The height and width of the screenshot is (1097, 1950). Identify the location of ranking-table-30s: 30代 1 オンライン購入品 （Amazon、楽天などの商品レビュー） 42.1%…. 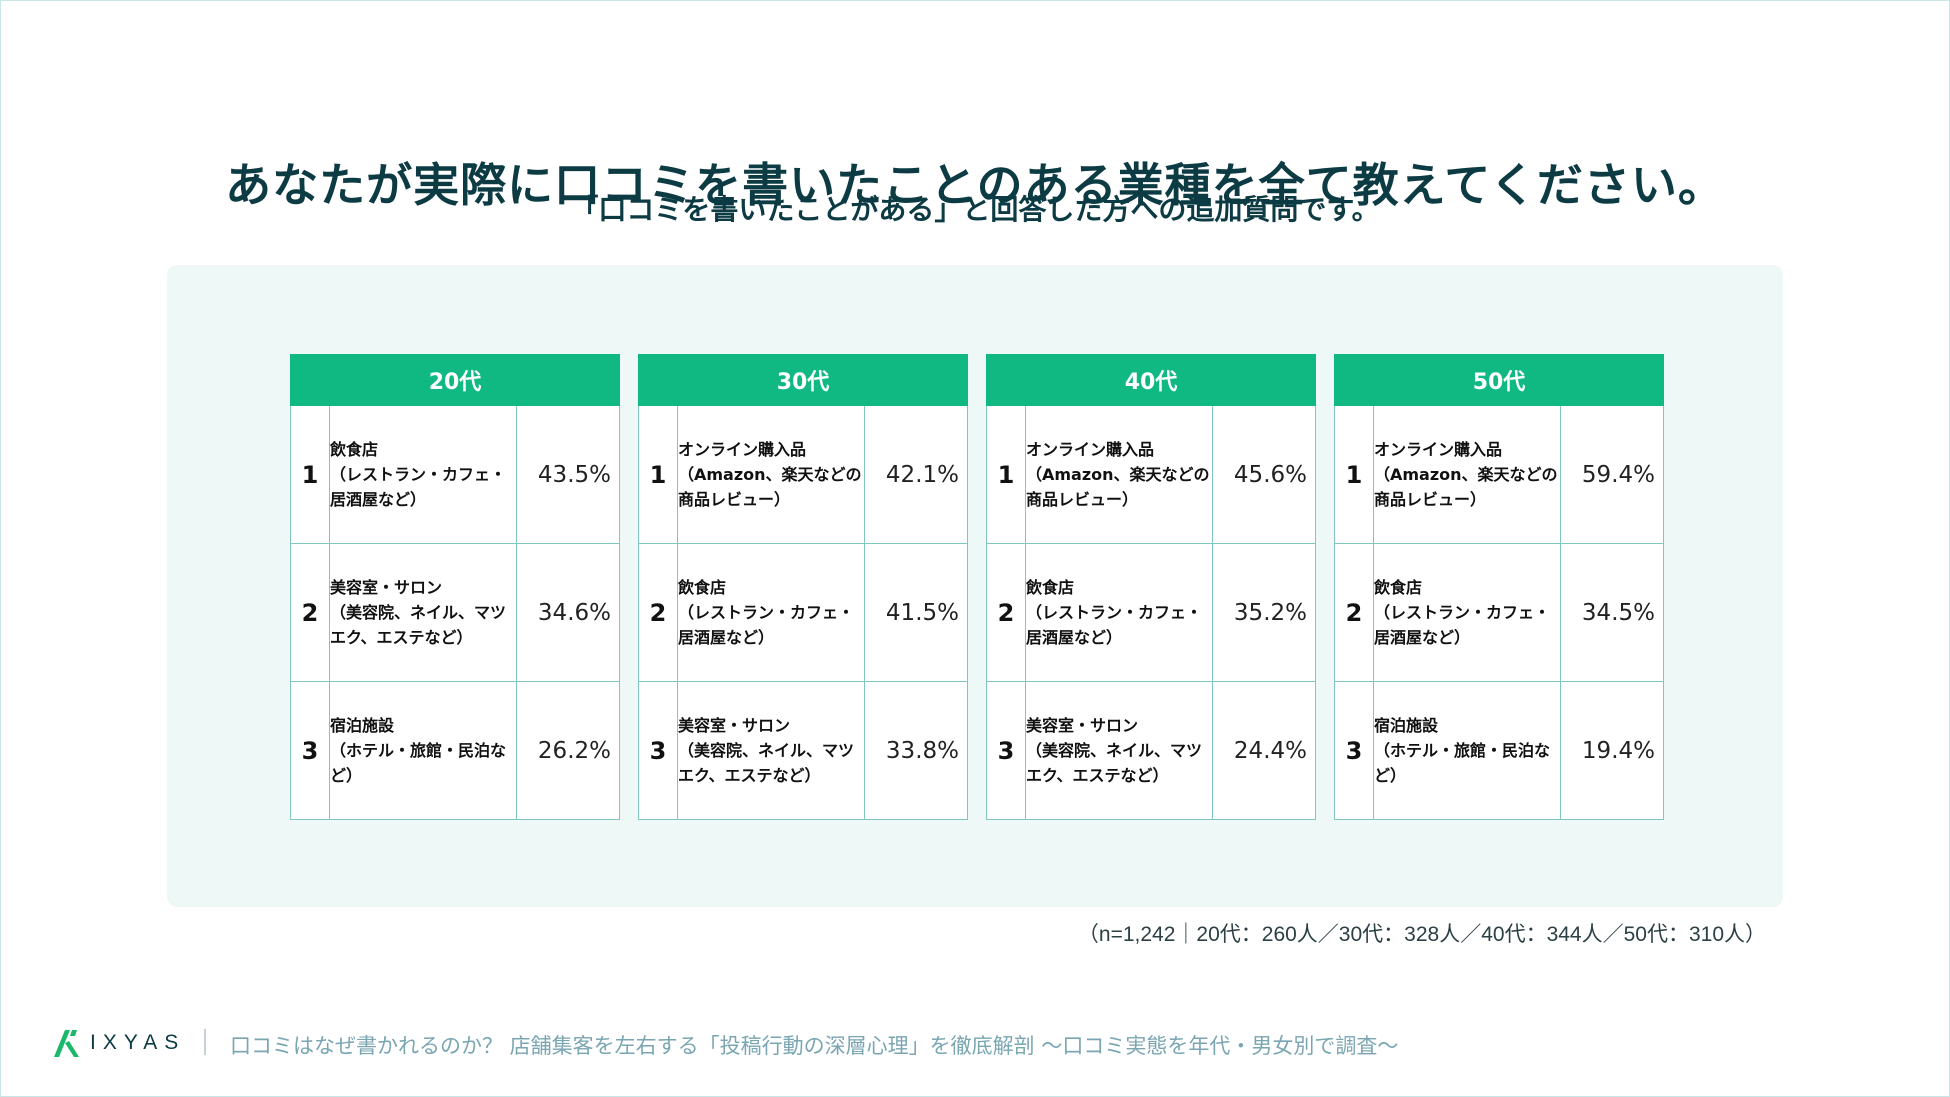
(803, 587).